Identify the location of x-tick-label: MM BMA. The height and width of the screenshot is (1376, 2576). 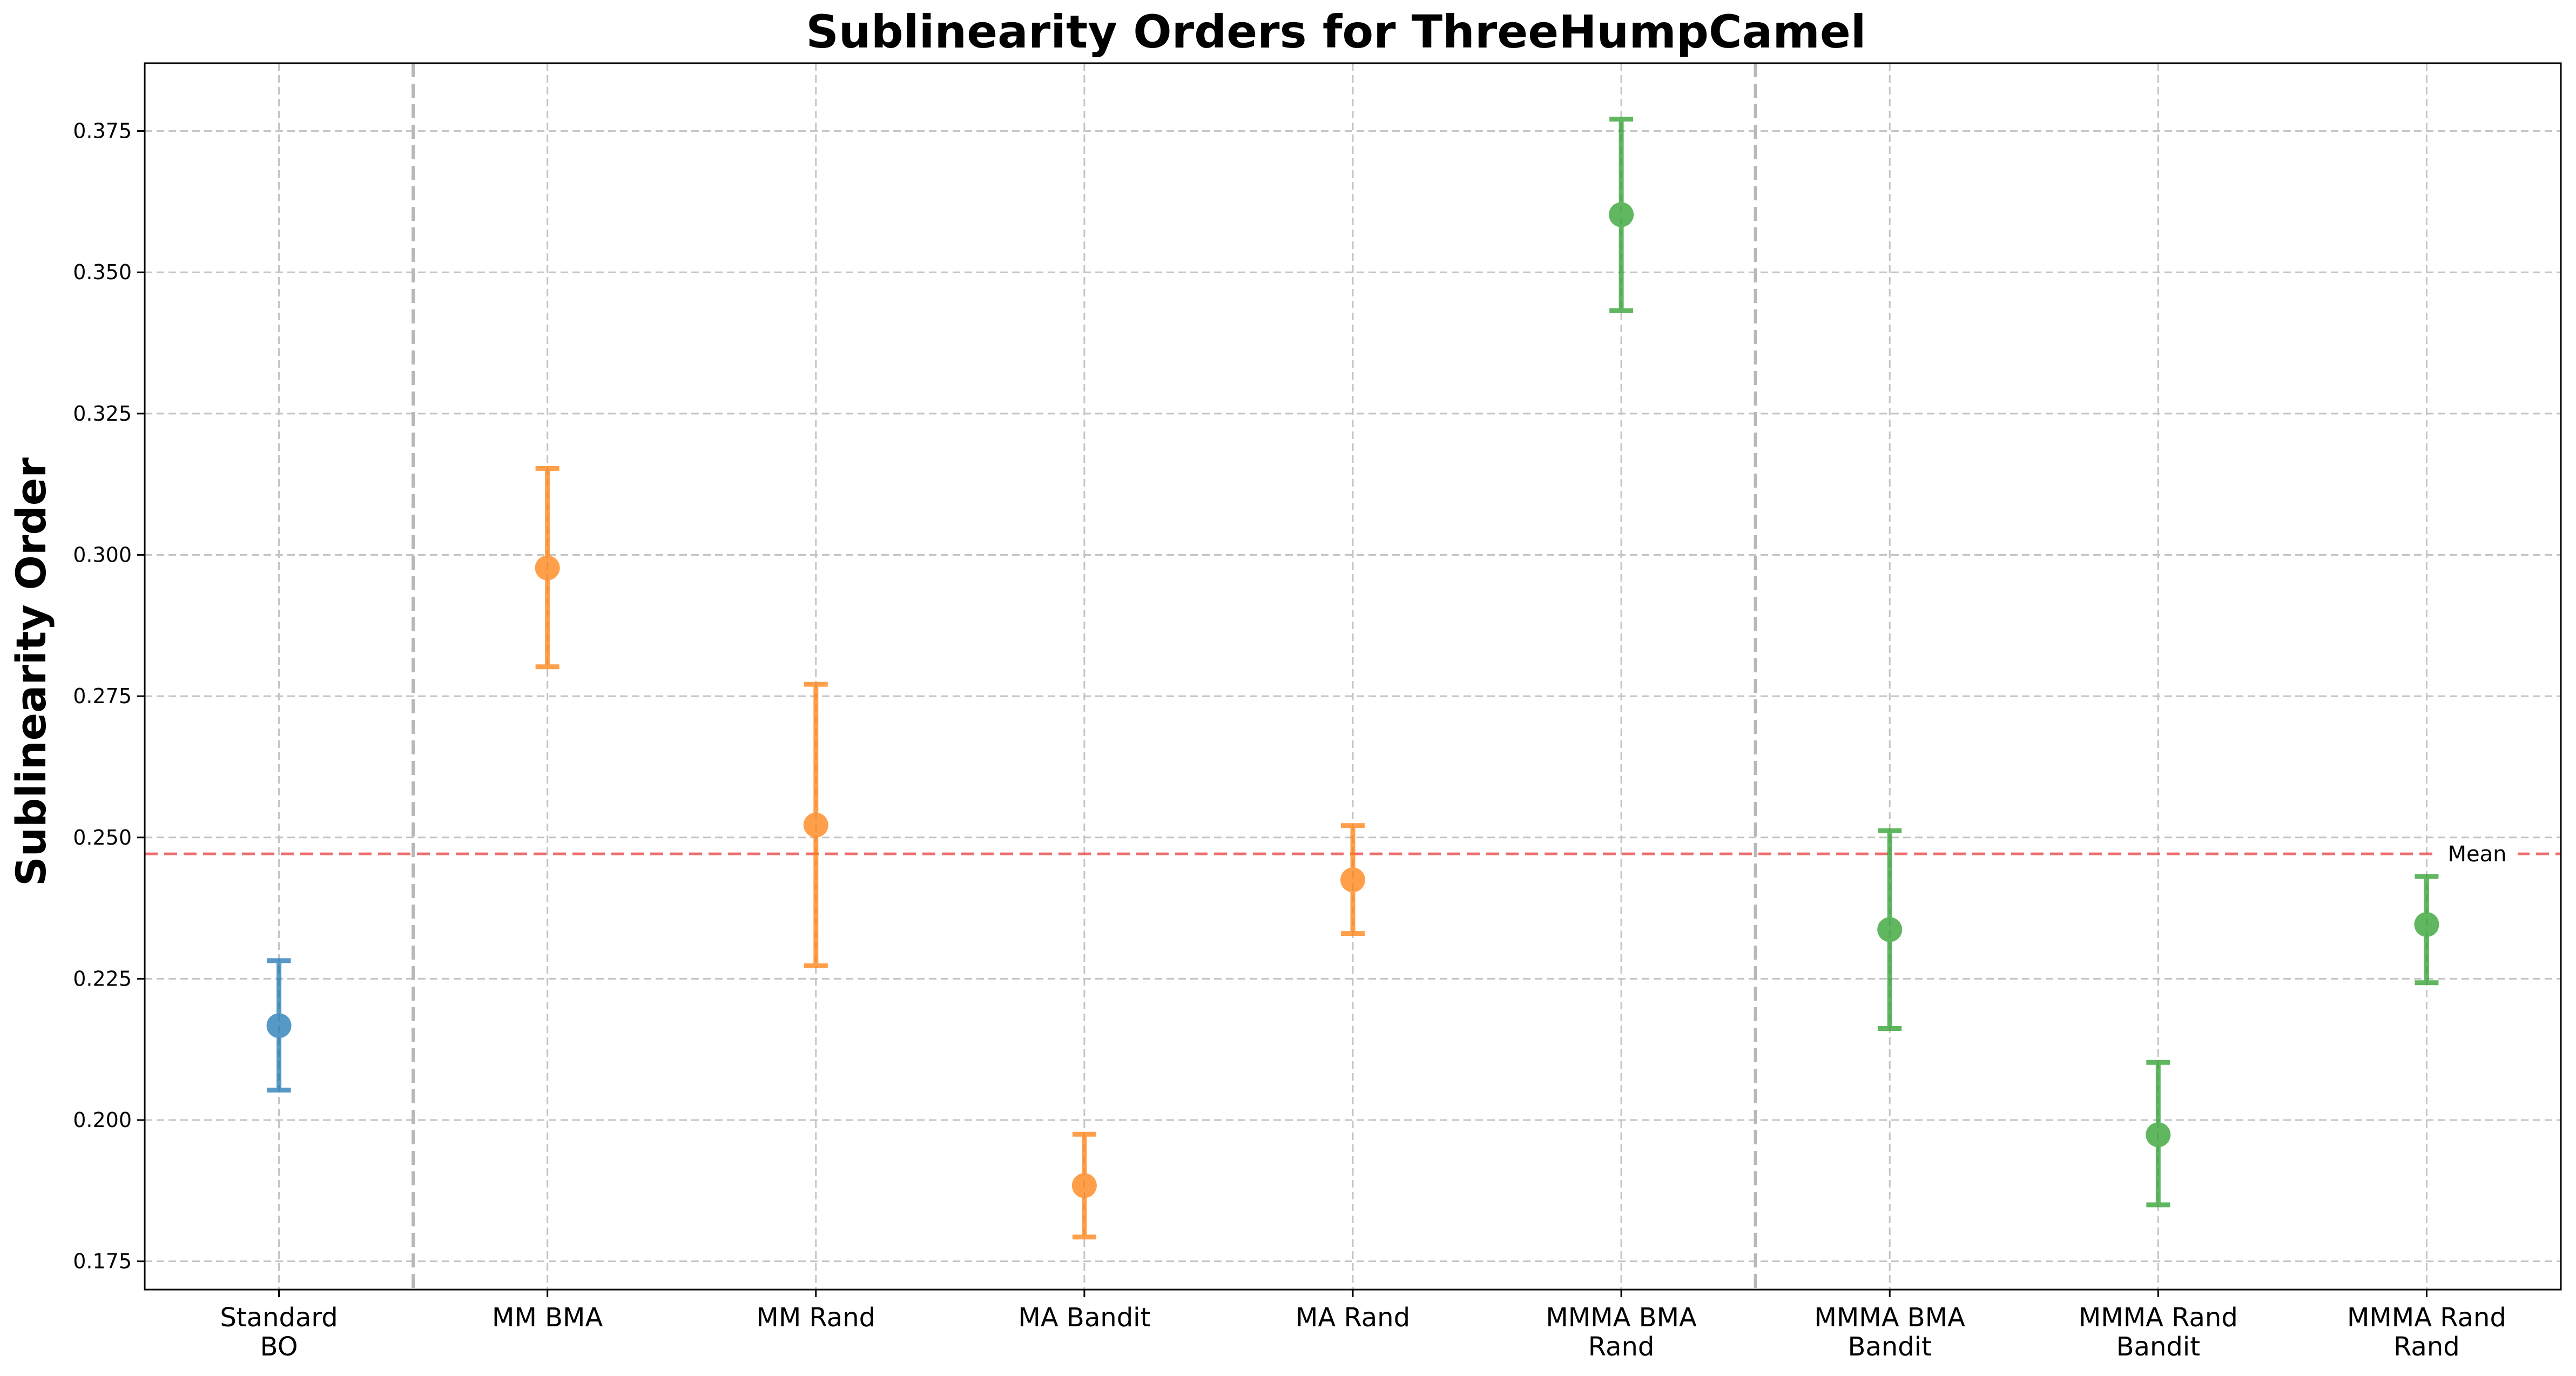
(547, 1318).